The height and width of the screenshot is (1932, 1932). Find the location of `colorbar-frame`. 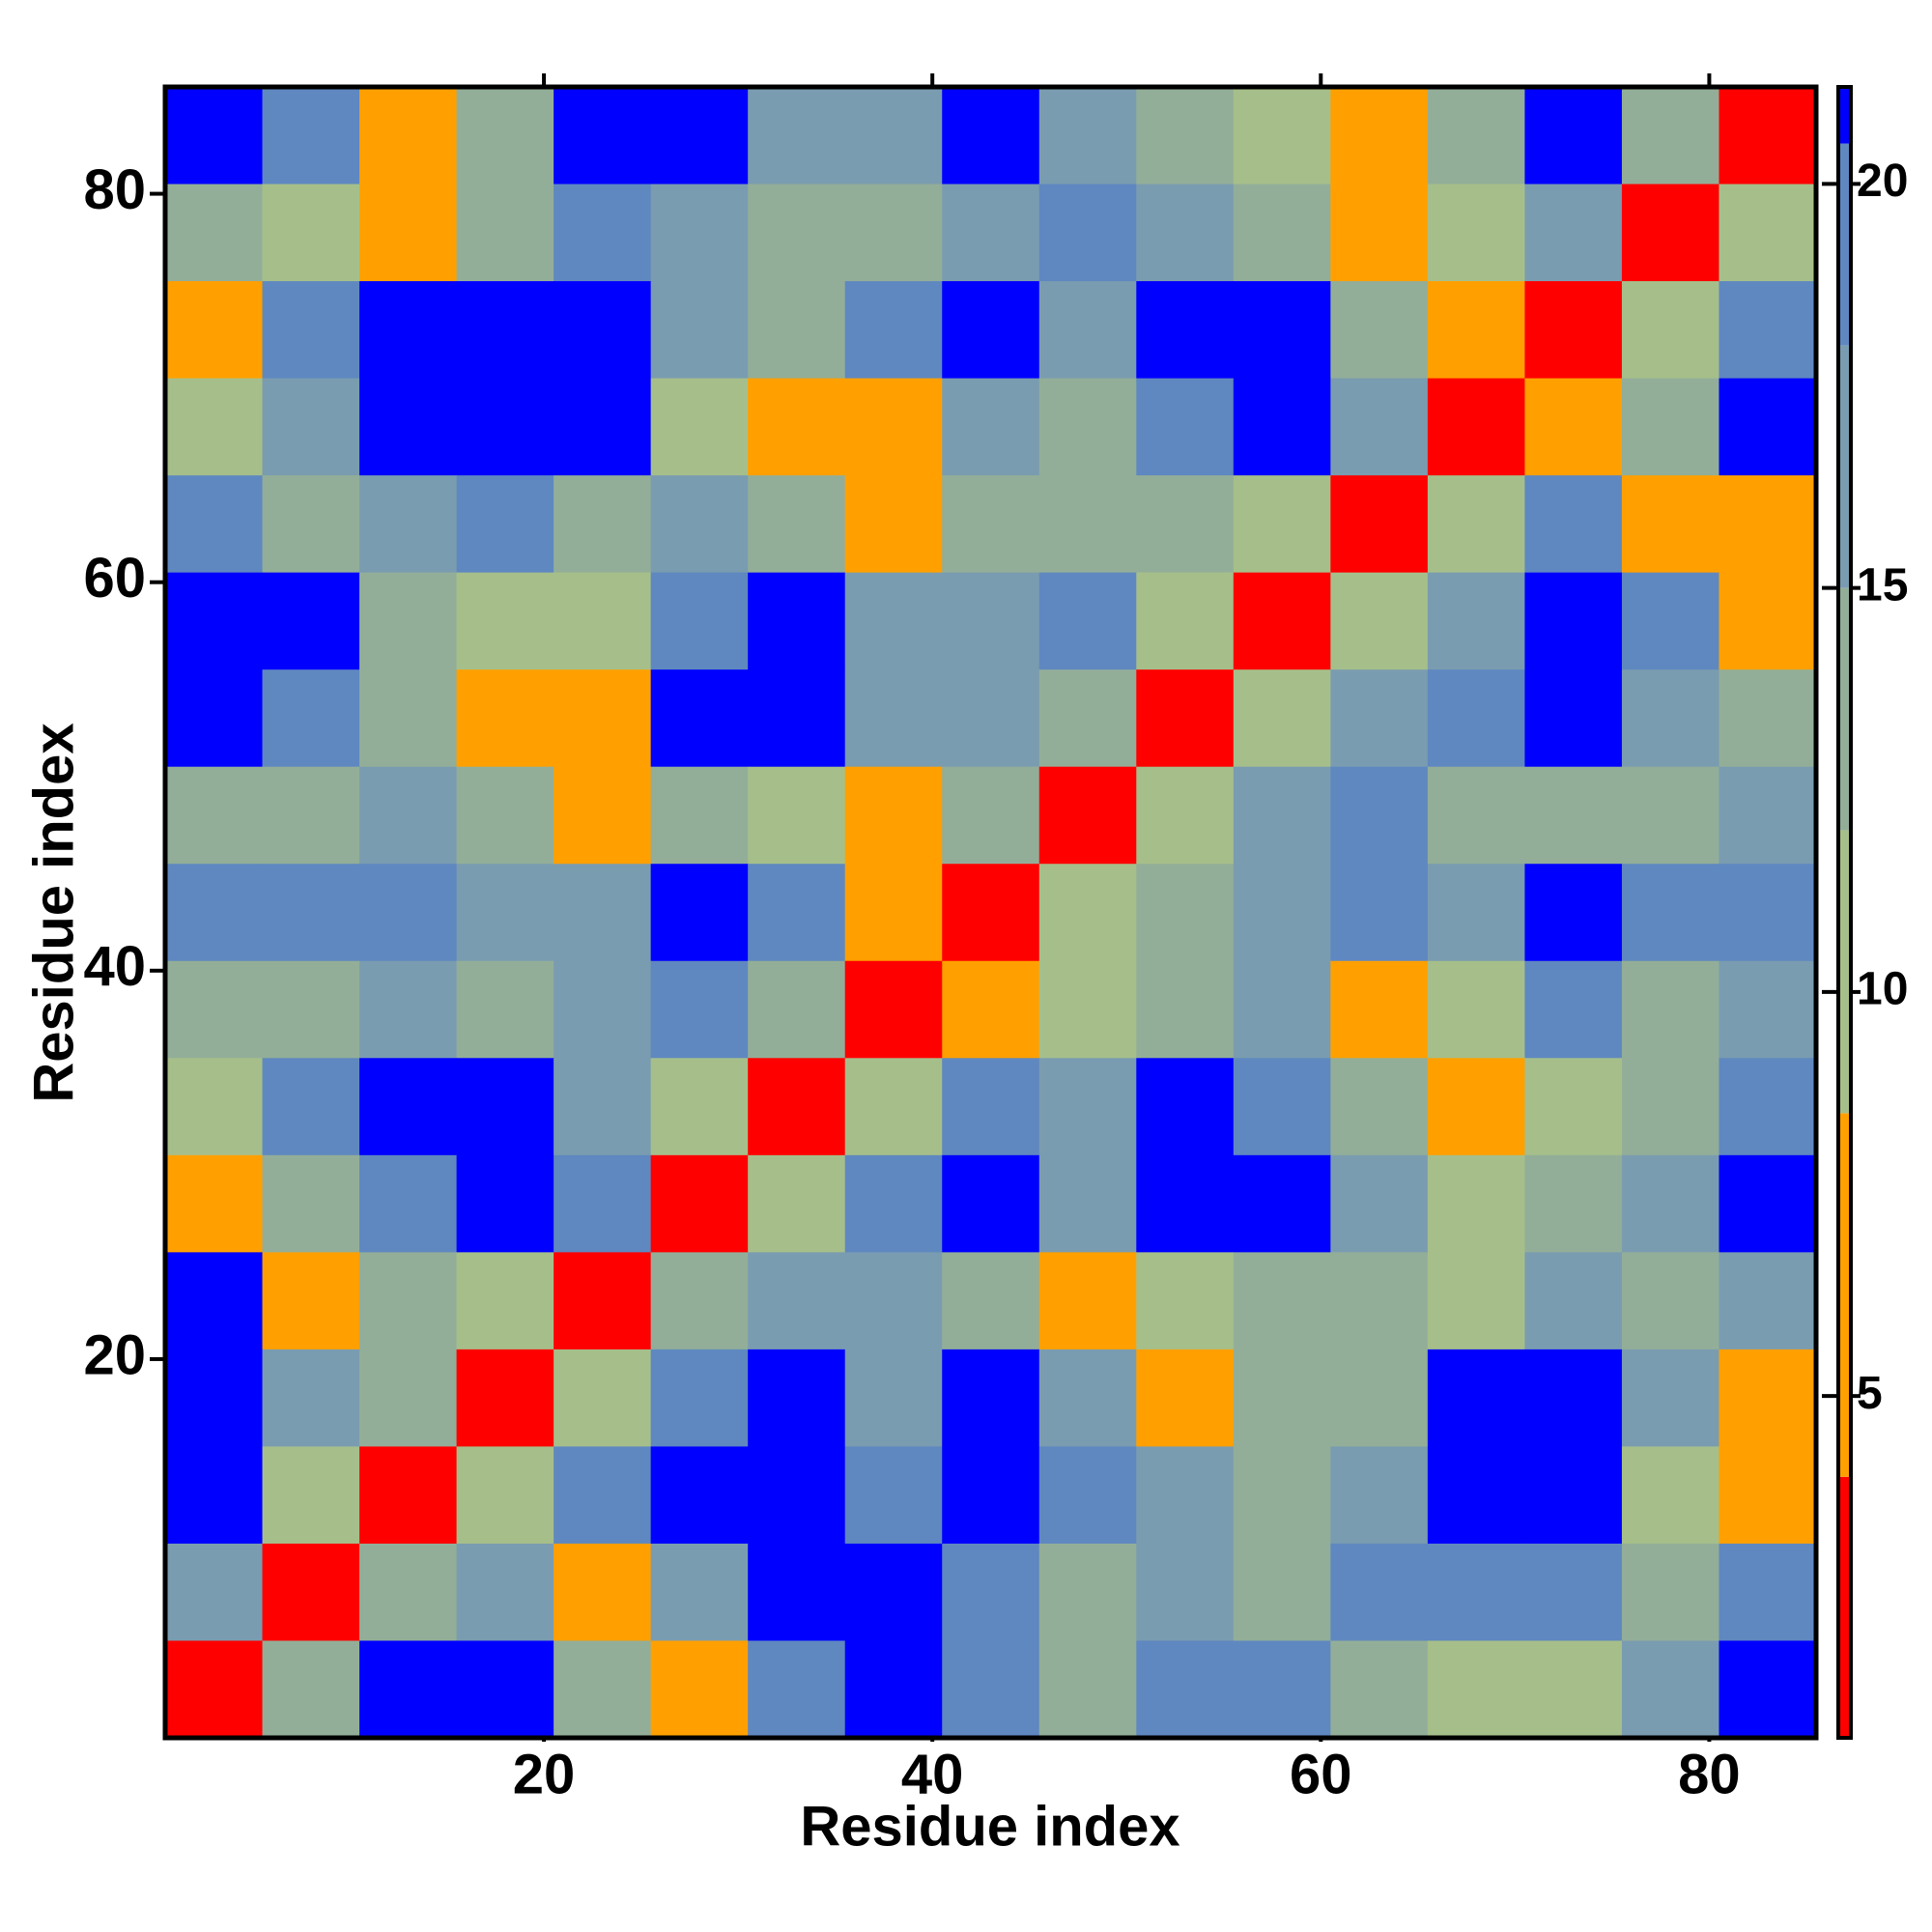

colorbar-frame is located at coordinates (1844, 912).